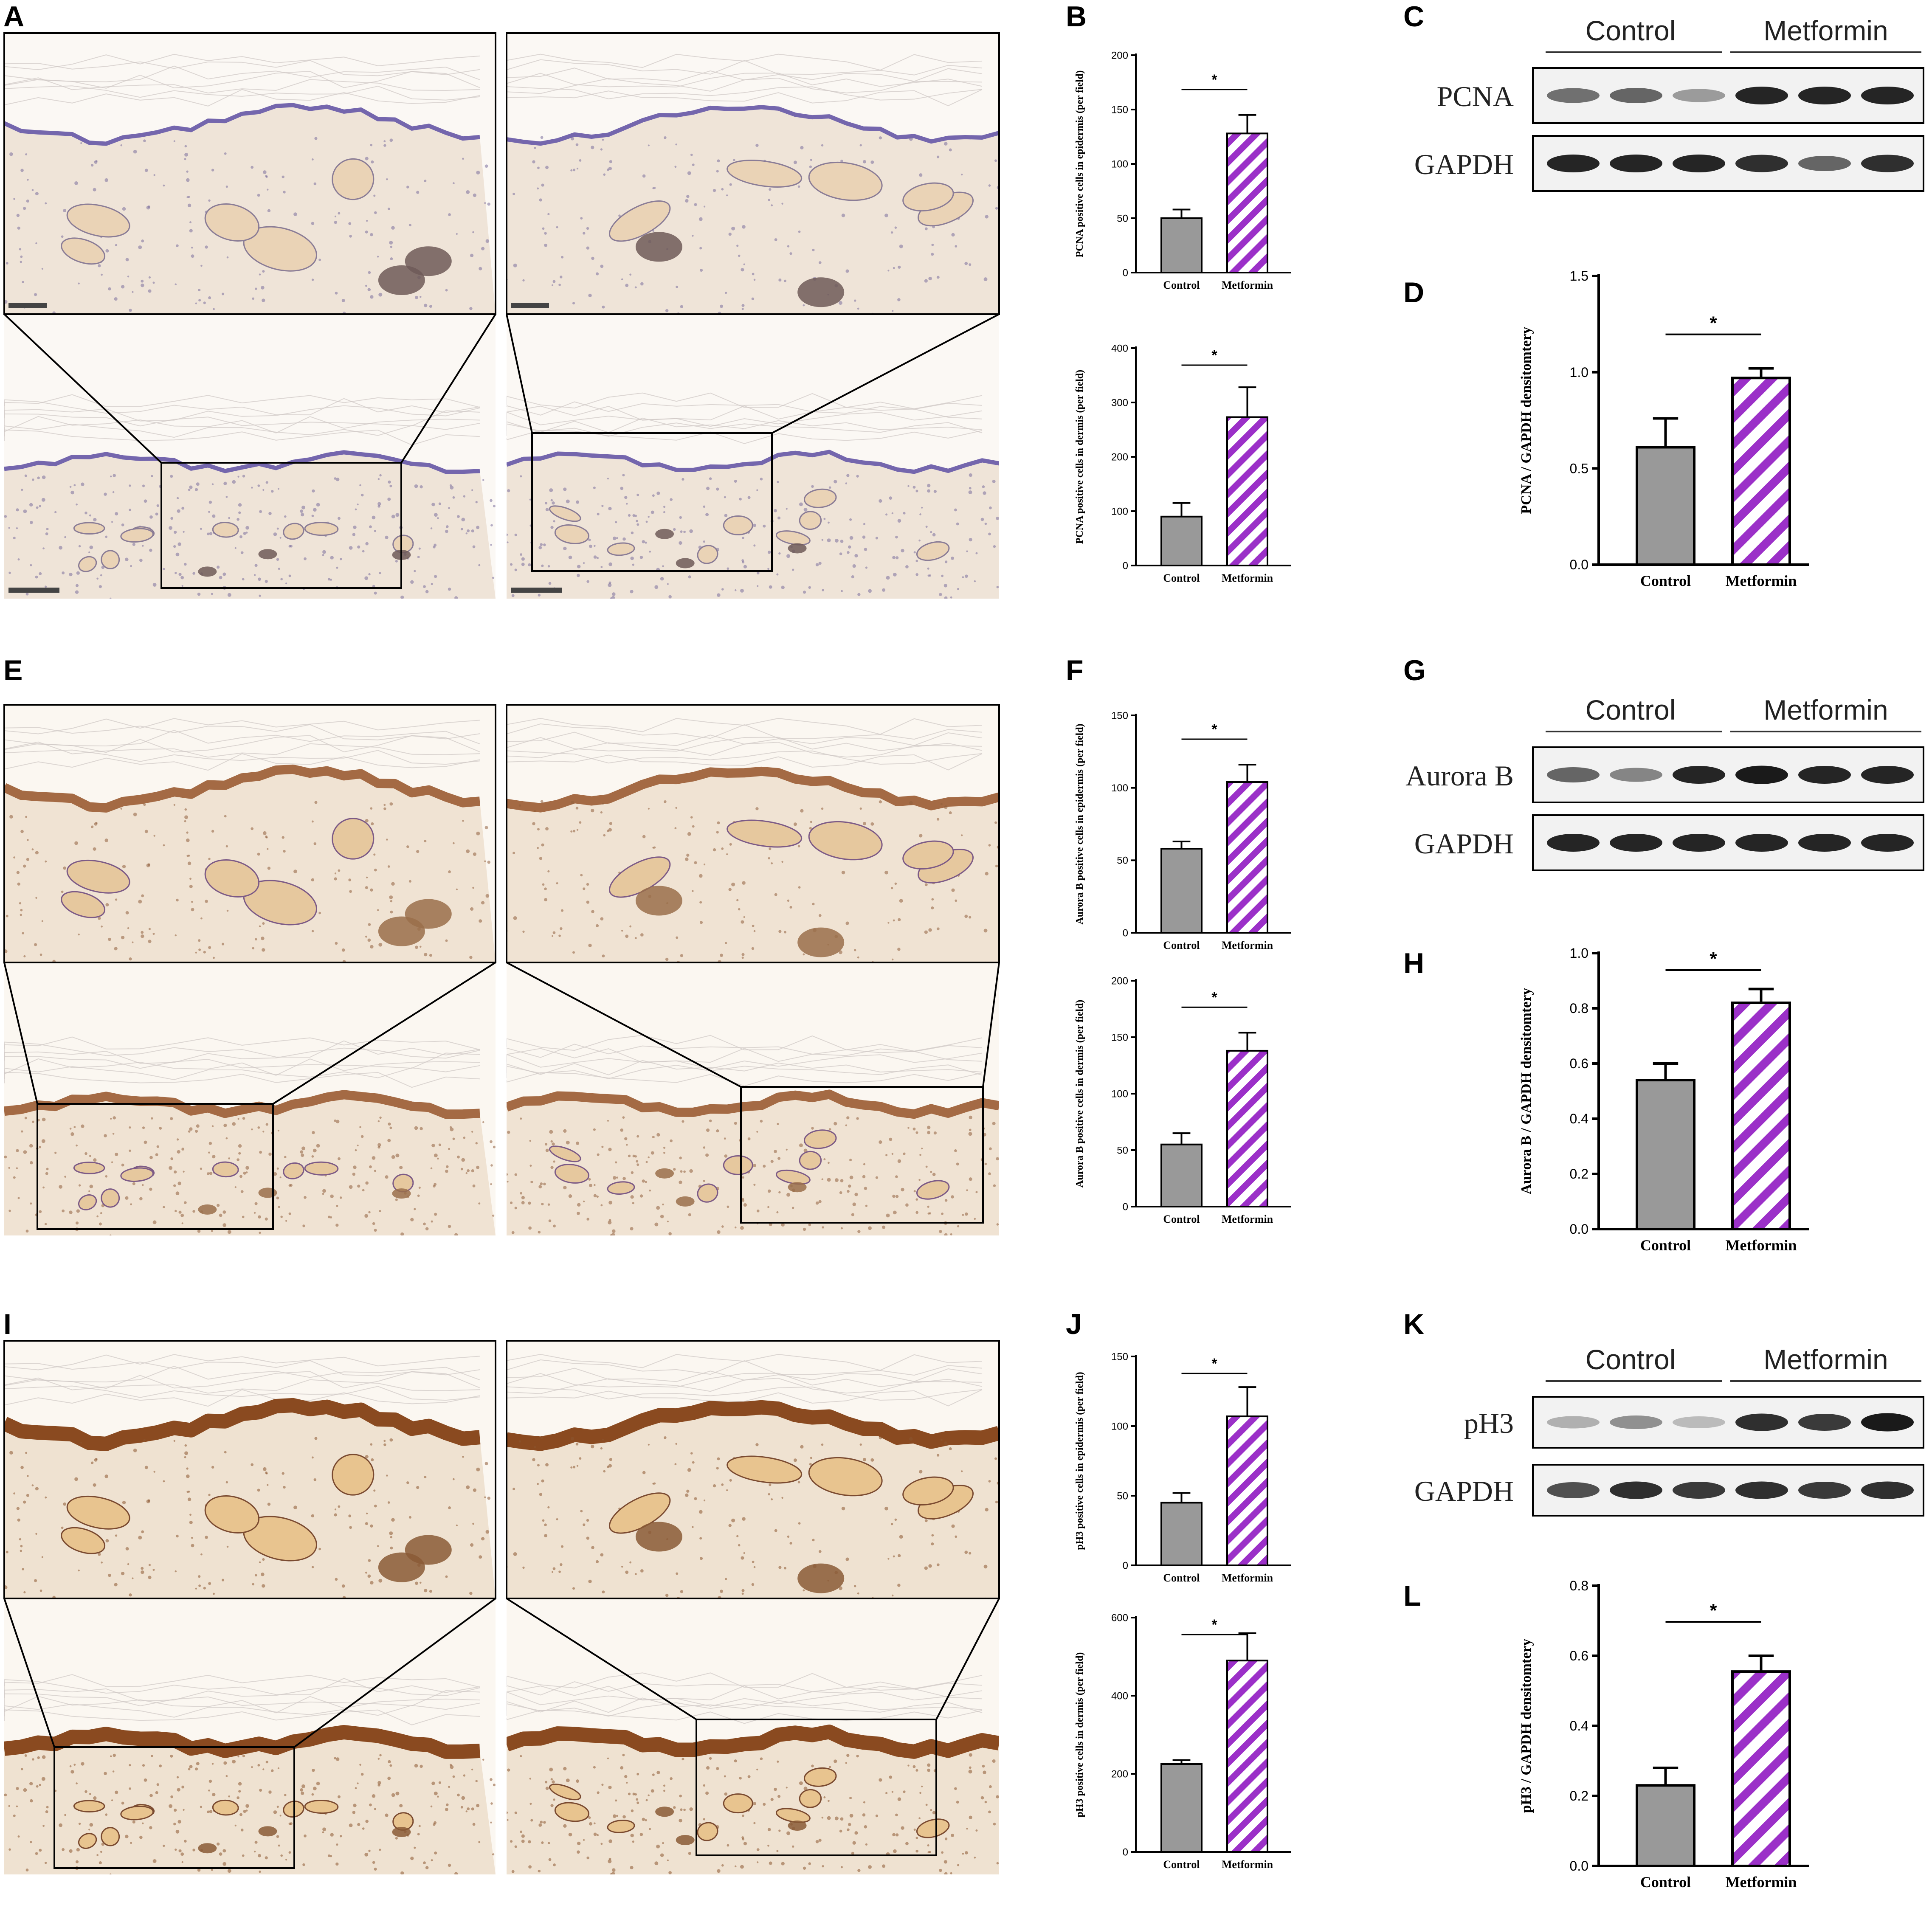 Image resolution: width=1932 pixels, height=1905 pixels. What do you see at coordinates (1119, 348) in the screenshot?
I see `y-tick-label: 400` at bounding box center [1119, 348].